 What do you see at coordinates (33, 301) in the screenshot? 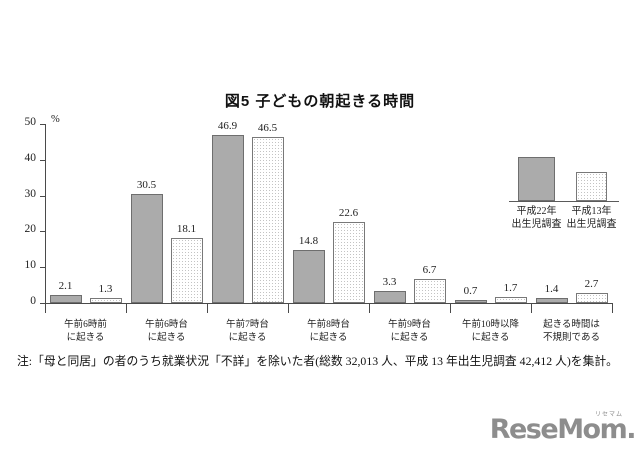
I see `y-tick-label: 0` at bounding box center [33, 301].